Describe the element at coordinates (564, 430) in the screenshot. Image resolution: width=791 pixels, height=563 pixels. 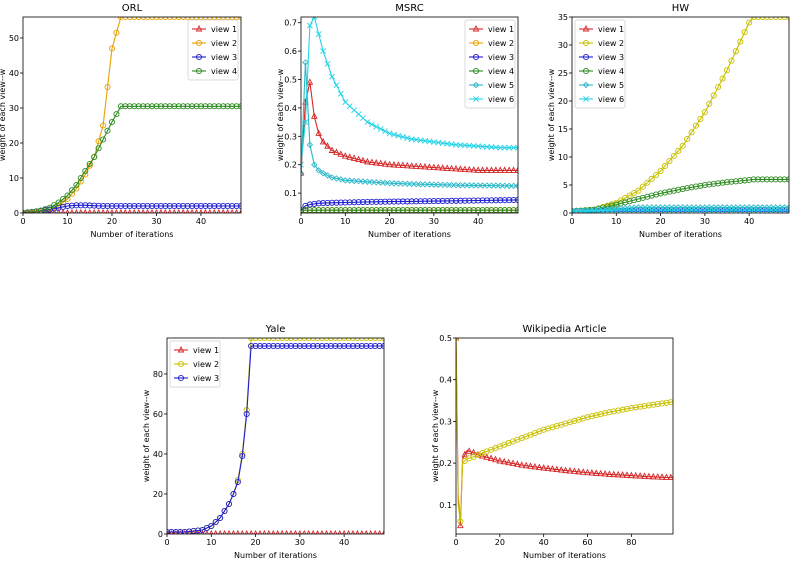
I see `series-line` at that location.